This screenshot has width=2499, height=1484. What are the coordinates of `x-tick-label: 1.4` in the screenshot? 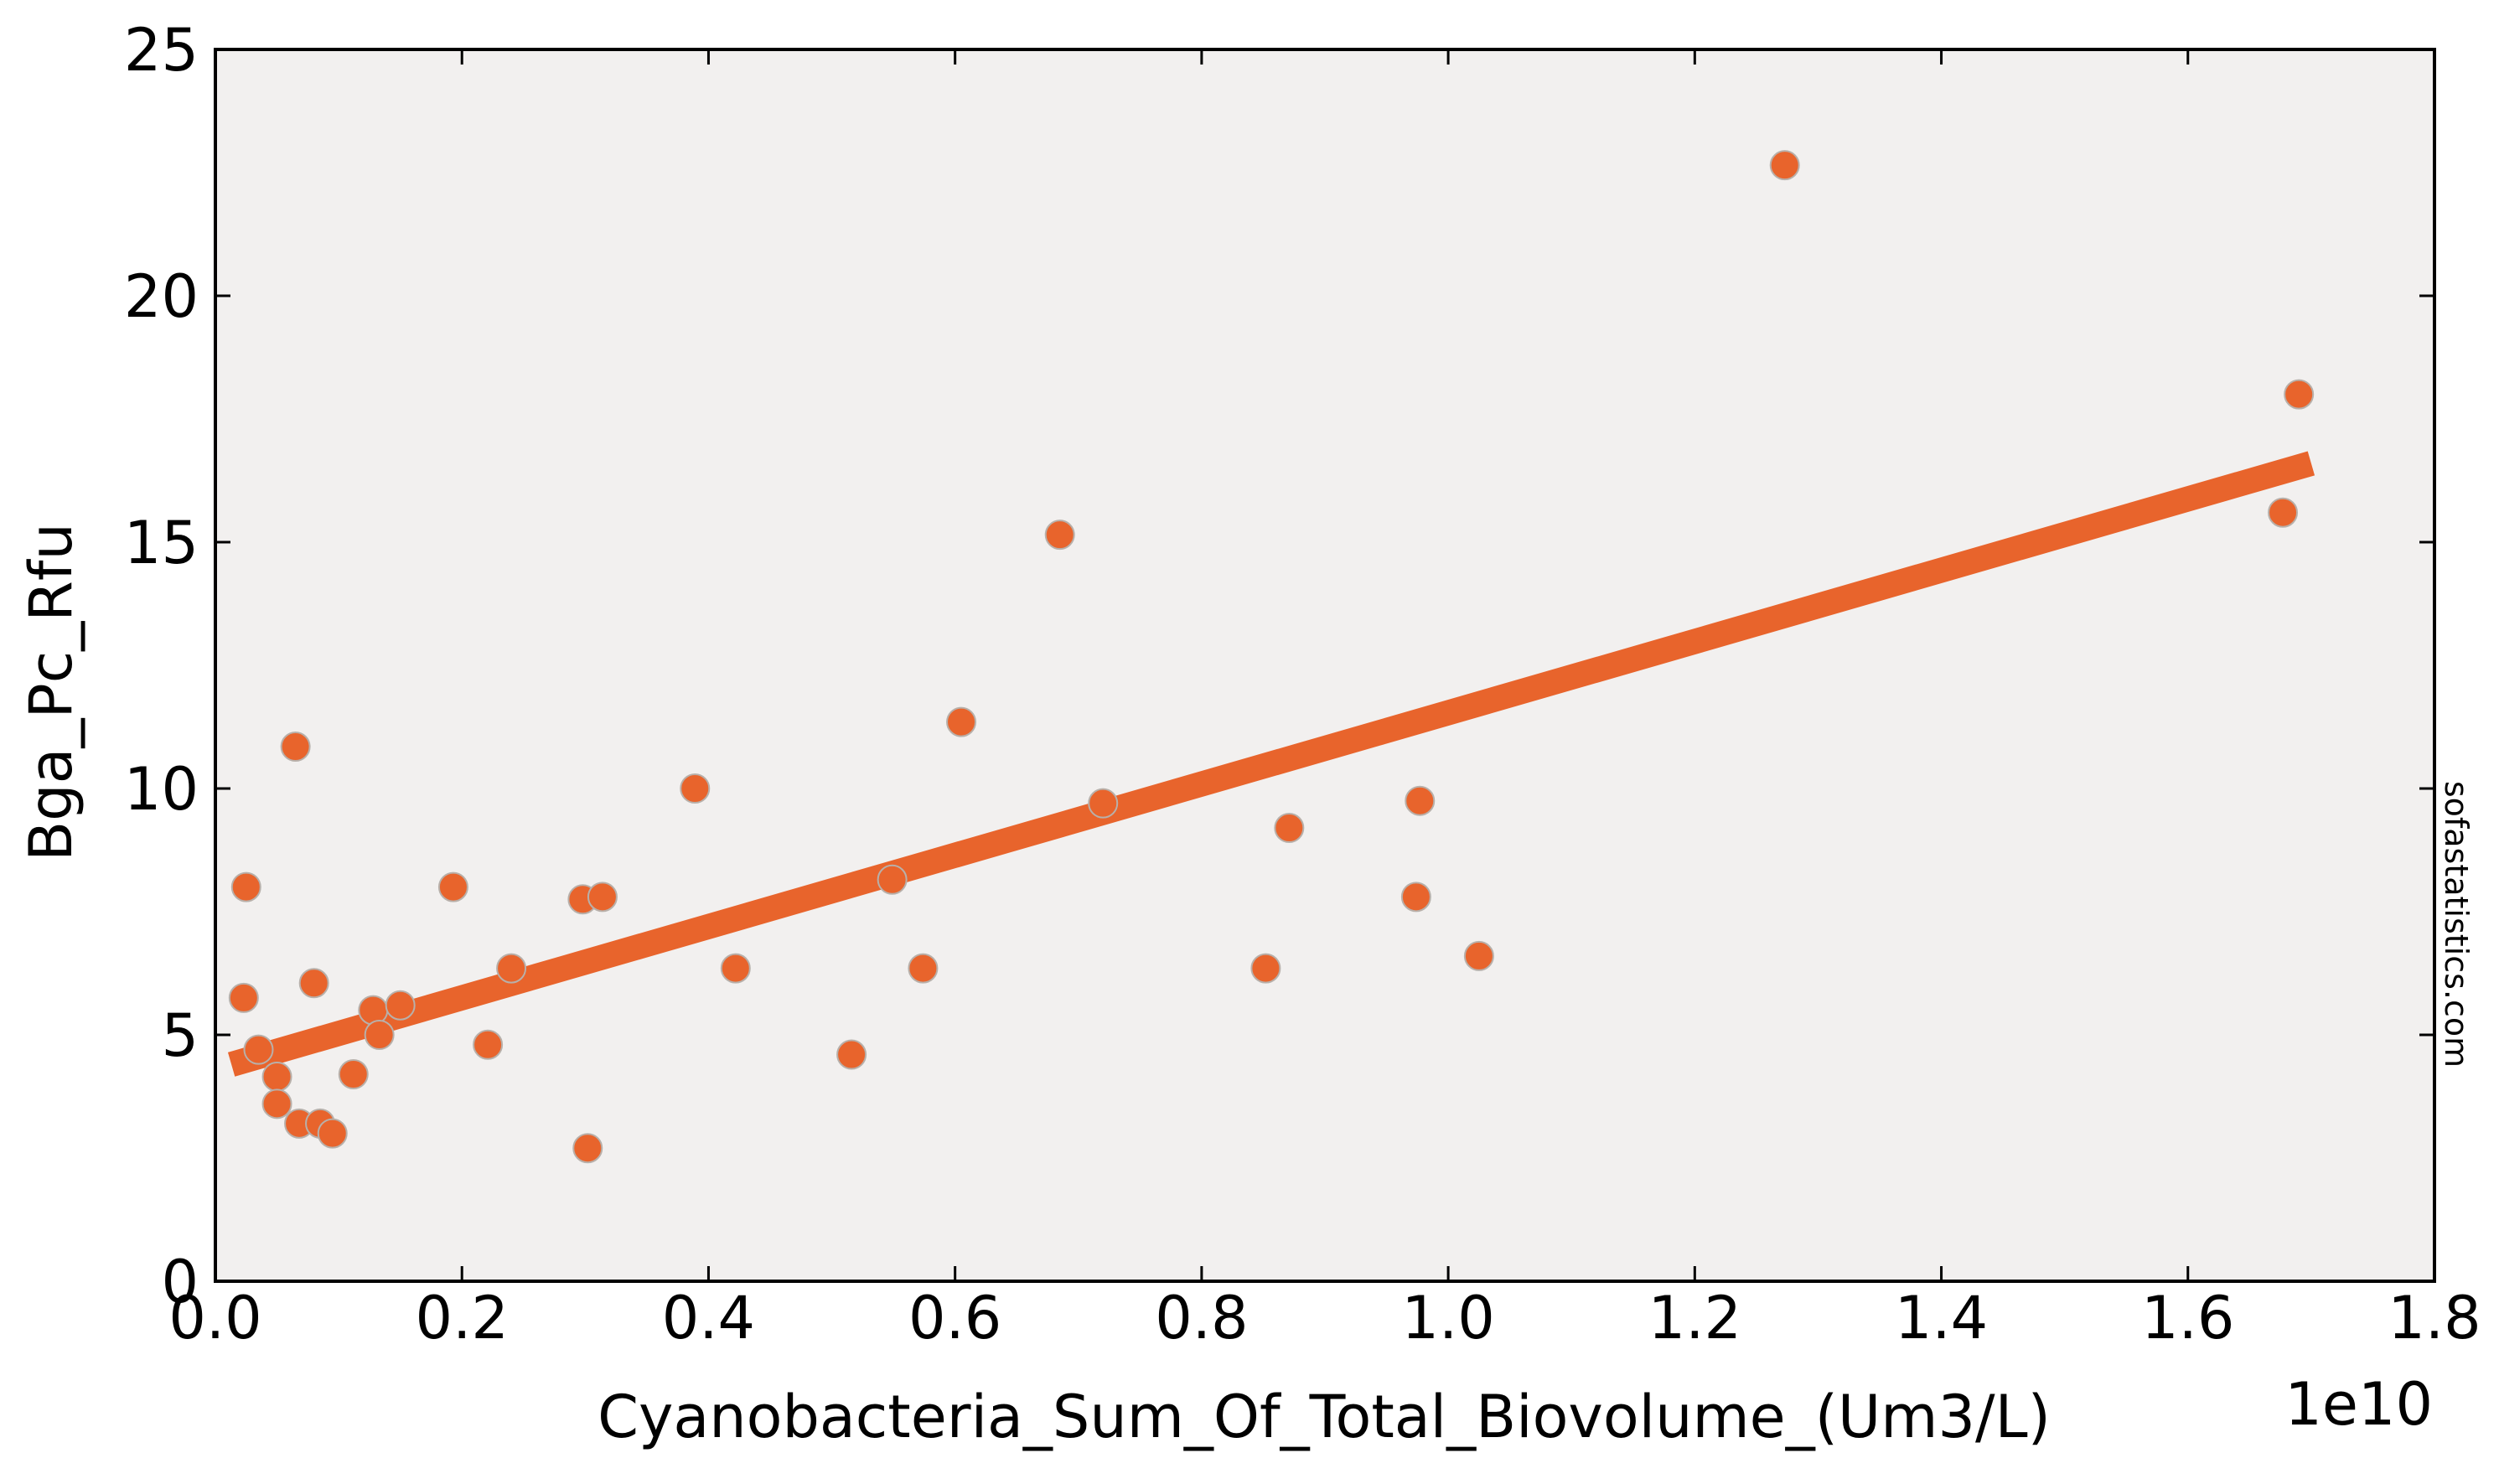 It's located at (1942, 1318).